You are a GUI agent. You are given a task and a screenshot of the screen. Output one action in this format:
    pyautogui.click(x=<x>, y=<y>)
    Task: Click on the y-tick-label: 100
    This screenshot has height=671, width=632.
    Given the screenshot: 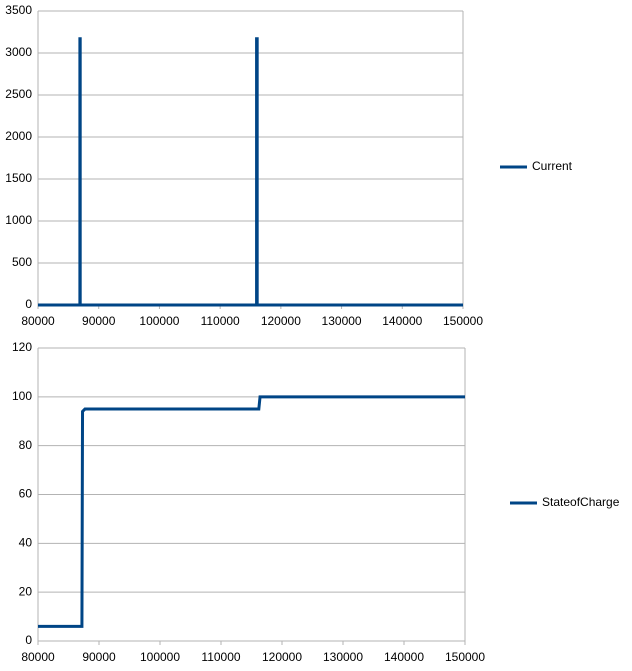 What is the action you would take?
    pyautogui.click(x=22, y=396)
    